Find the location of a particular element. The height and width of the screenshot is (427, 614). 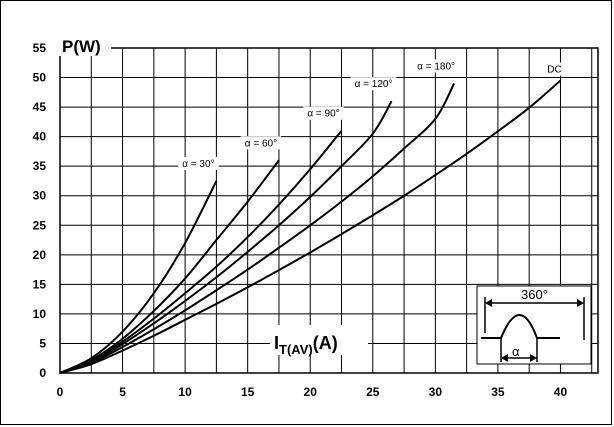

x-tick-label: 20 is located at coordinates (311, 392).